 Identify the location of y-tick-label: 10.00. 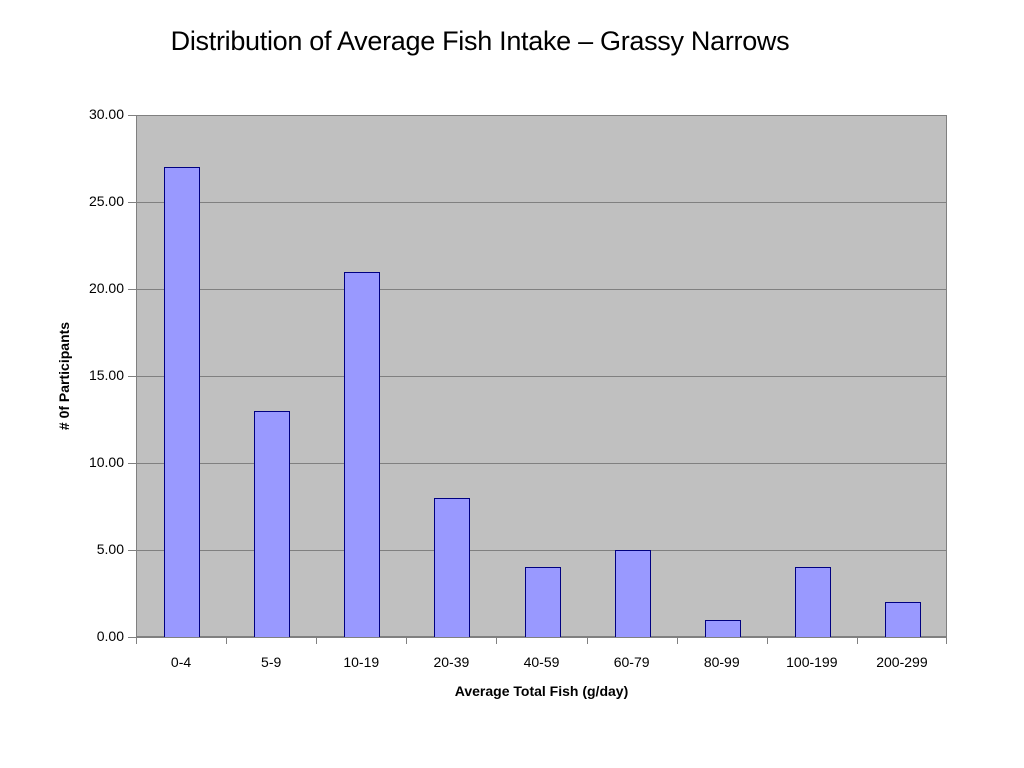
(106, 462).